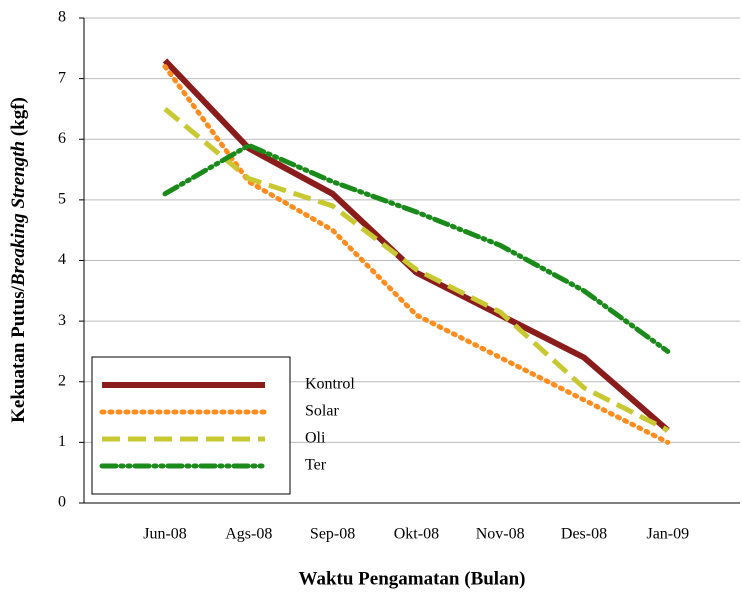  What do you see at coordinates (191, 425) in the screenshot?
I see `legend-box` at bounding box center [191, 425].